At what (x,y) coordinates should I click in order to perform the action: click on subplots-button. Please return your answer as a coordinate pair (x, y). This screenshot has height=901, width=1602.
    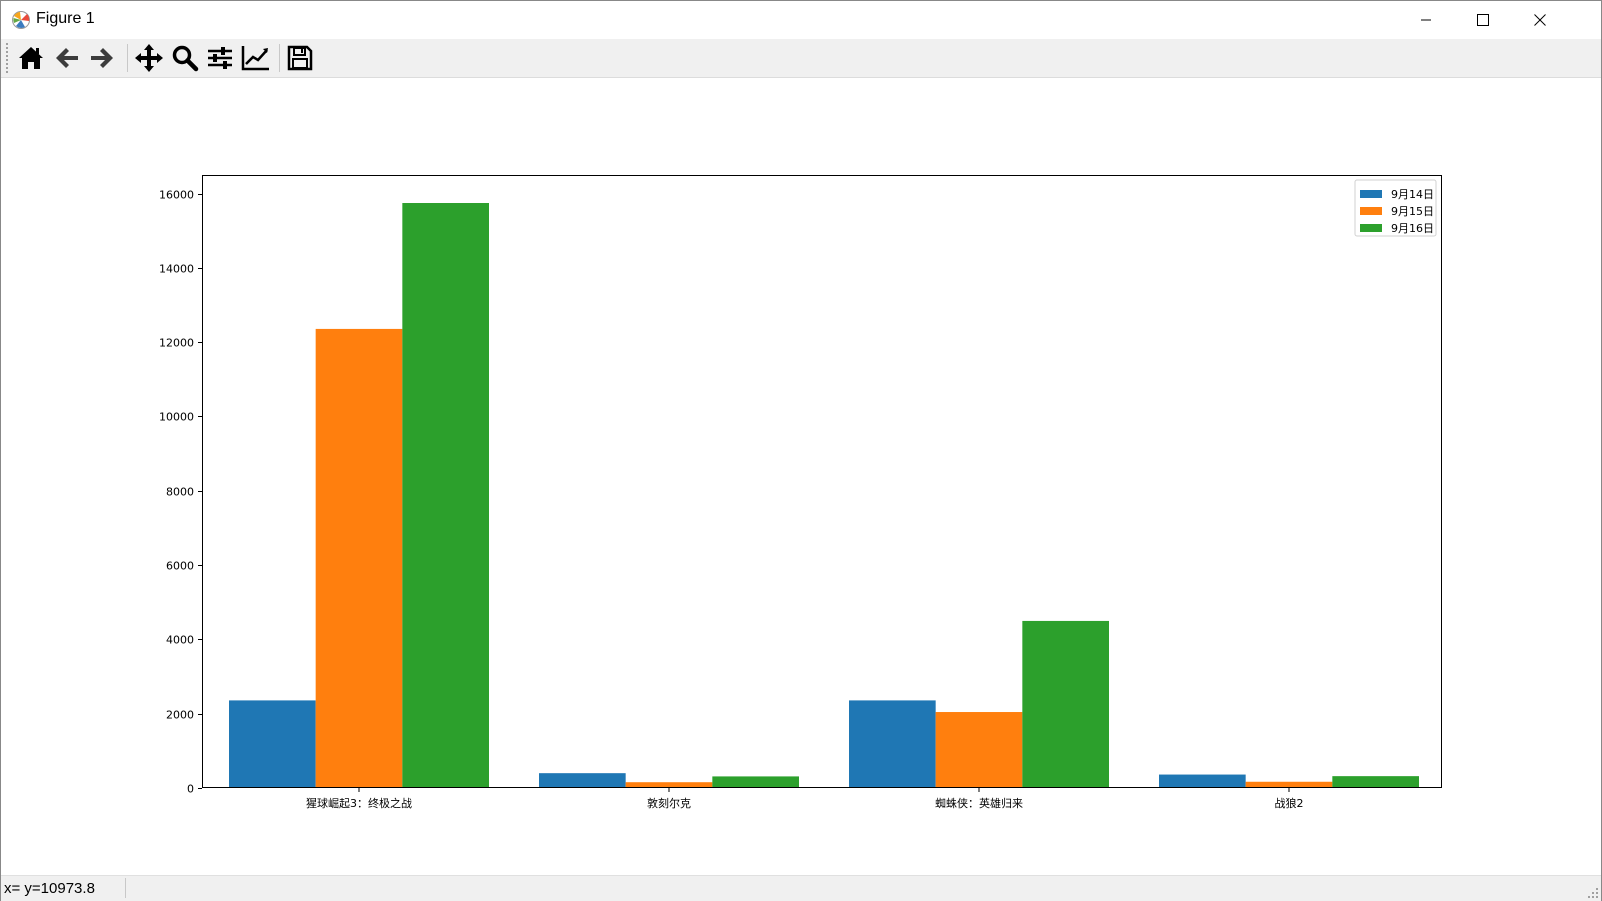
    Looking at the image, I should click on (220, 58).